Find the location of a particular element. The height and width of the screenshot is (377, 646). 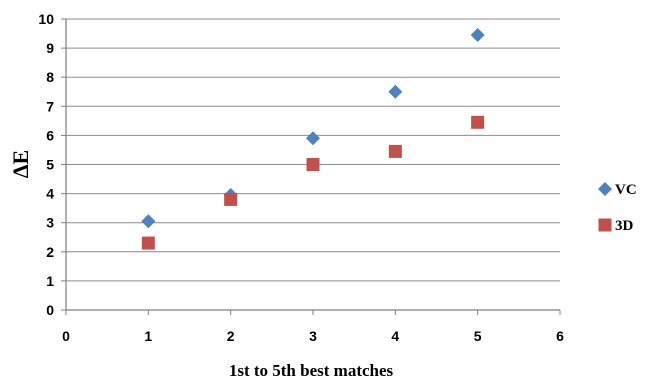

y-tick-label: 0 is located at coordinates (50, 310).